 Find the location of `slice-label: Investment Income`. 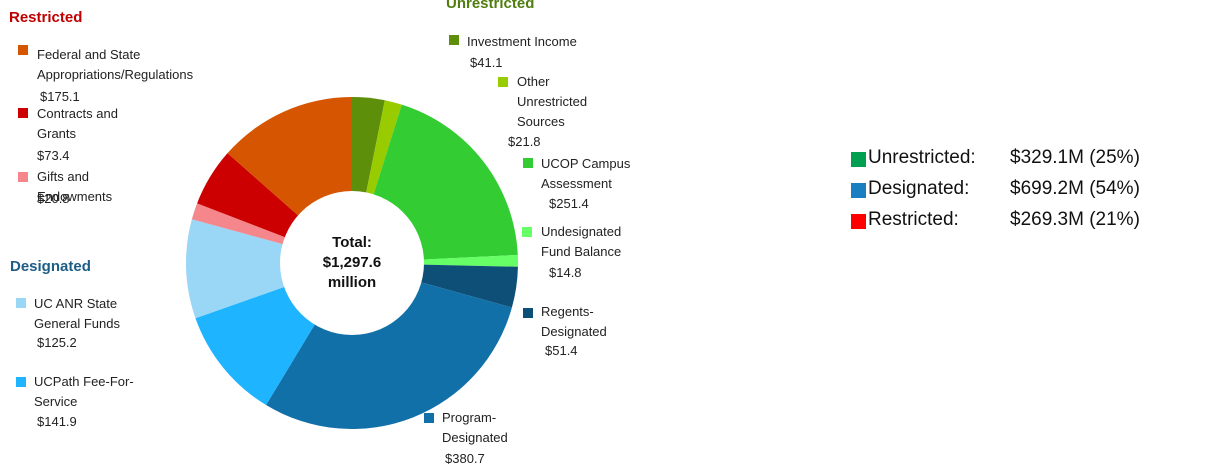

slice-label: Investment Income is located at coordinates (522, 41).